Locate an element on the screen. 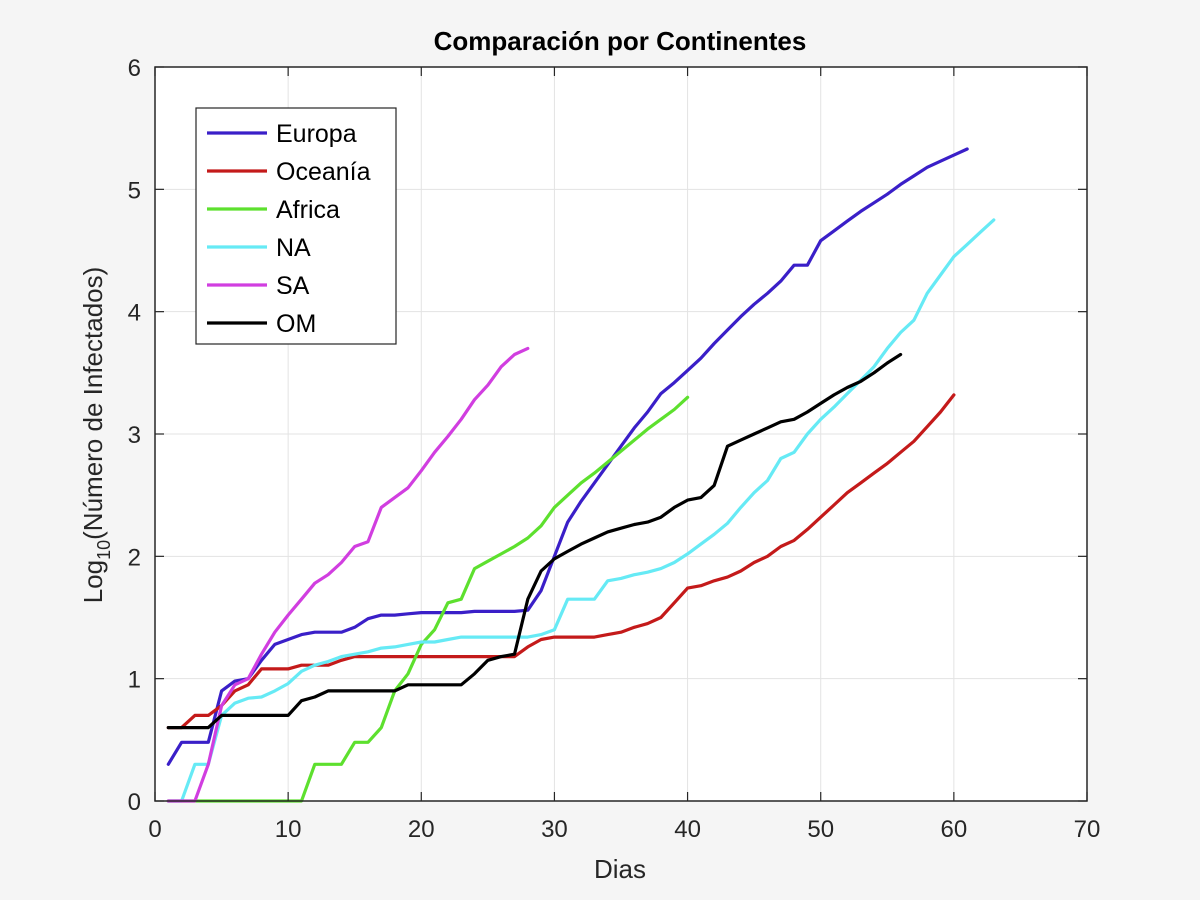 The width and height of the screenshot is (1200, 900). y-tick-label: 3 is located at coordinates (134, 435).